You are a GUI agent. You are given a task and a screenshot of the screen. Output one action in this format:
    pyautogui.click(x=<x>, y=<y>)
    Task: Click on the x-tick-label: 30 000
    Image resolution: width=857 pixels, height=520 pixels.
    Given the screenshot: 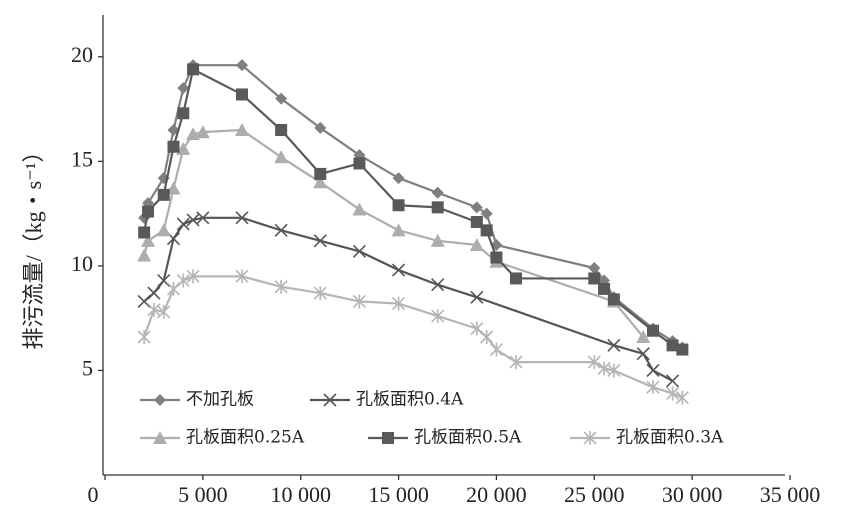 What is the action you would take?
    pyautogui.click(x=692, y=494)
    